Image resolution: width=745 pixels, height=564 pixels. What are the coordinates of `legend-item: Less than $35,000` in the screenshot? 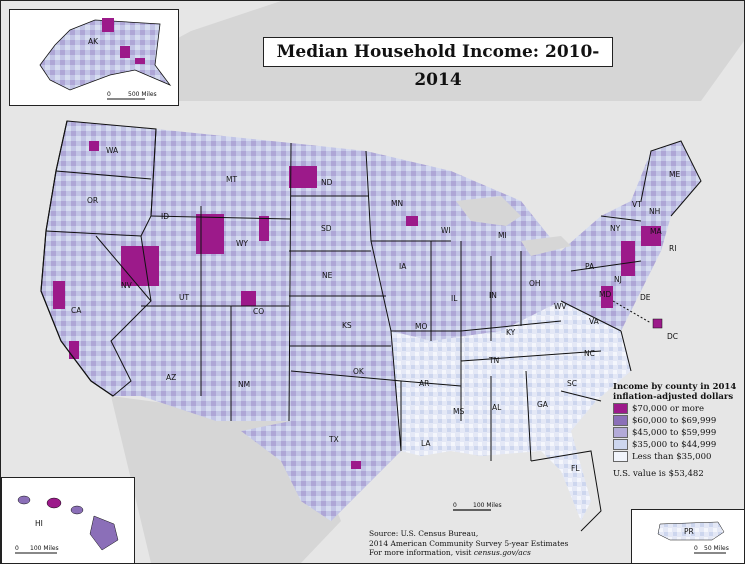 It's located at (678, 456).